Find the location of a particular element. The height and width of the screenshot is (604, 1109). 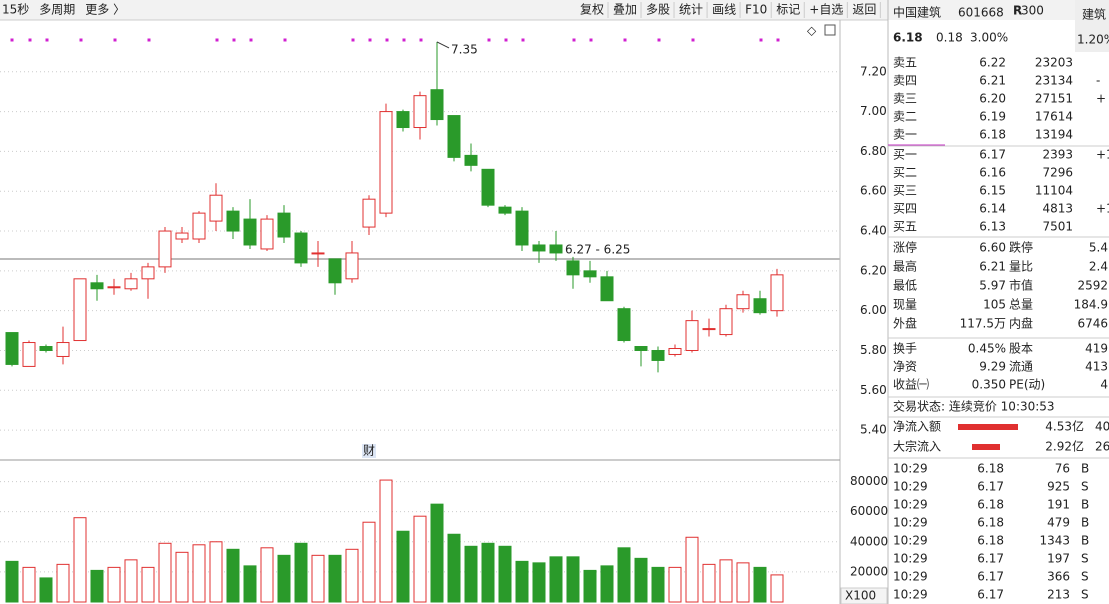

toolbar-item: 多周期 is located at coordinates (57, 10).